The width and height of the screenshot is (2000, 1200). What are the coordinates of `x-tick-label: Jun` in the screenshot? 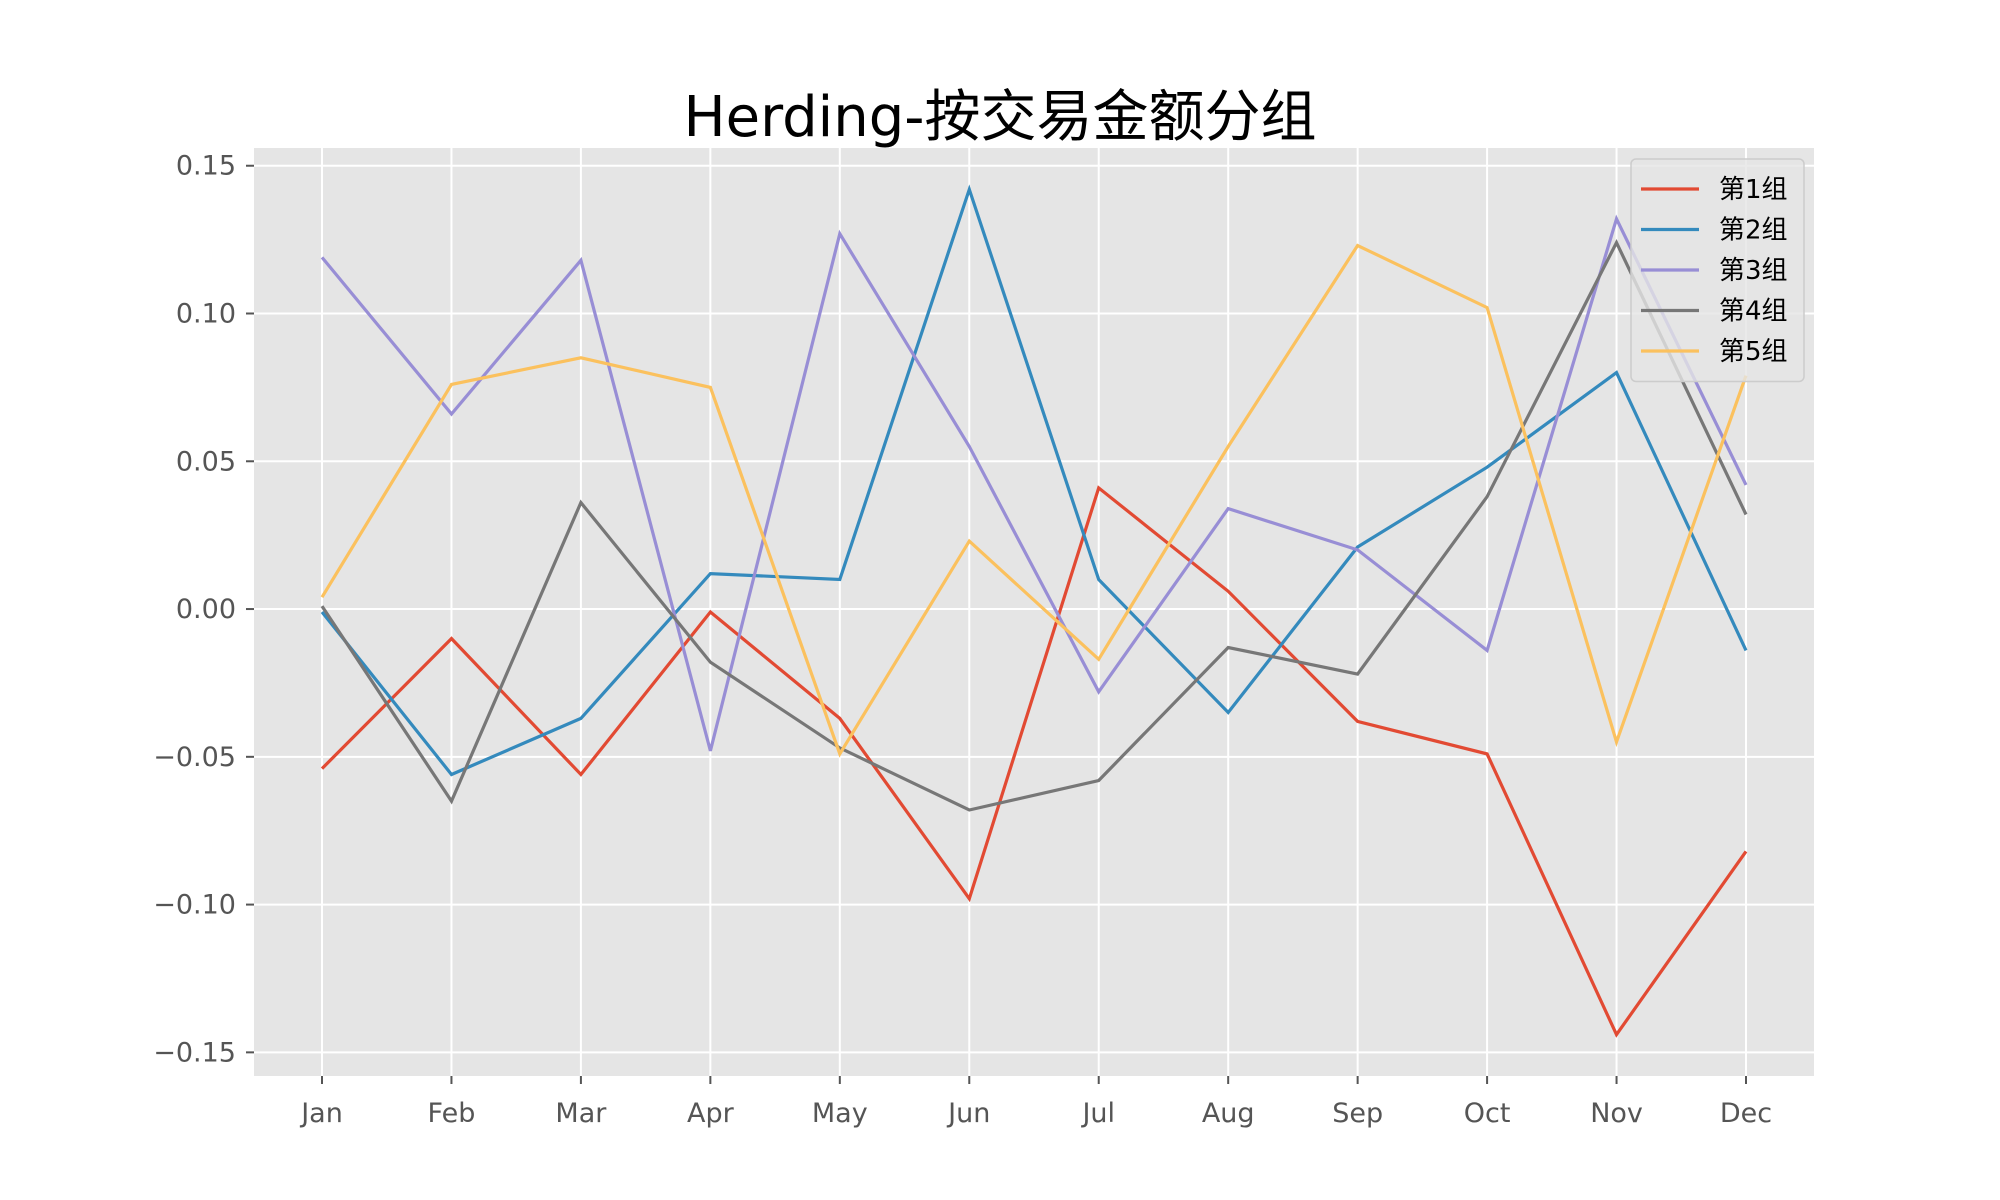 It's located at (968, 1113).